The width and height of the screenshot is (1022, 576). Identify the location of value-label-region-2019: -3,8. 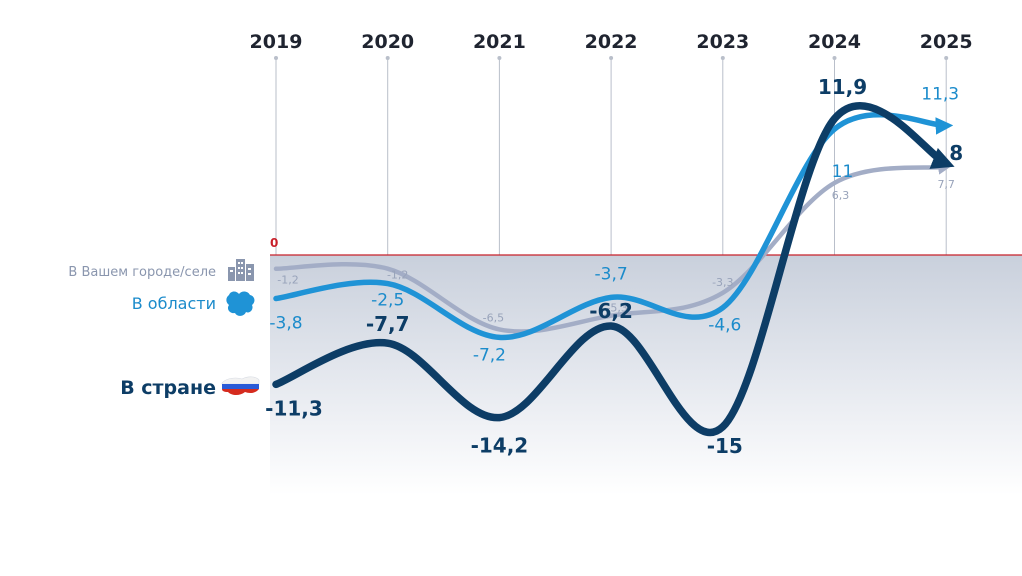
(285, 324).